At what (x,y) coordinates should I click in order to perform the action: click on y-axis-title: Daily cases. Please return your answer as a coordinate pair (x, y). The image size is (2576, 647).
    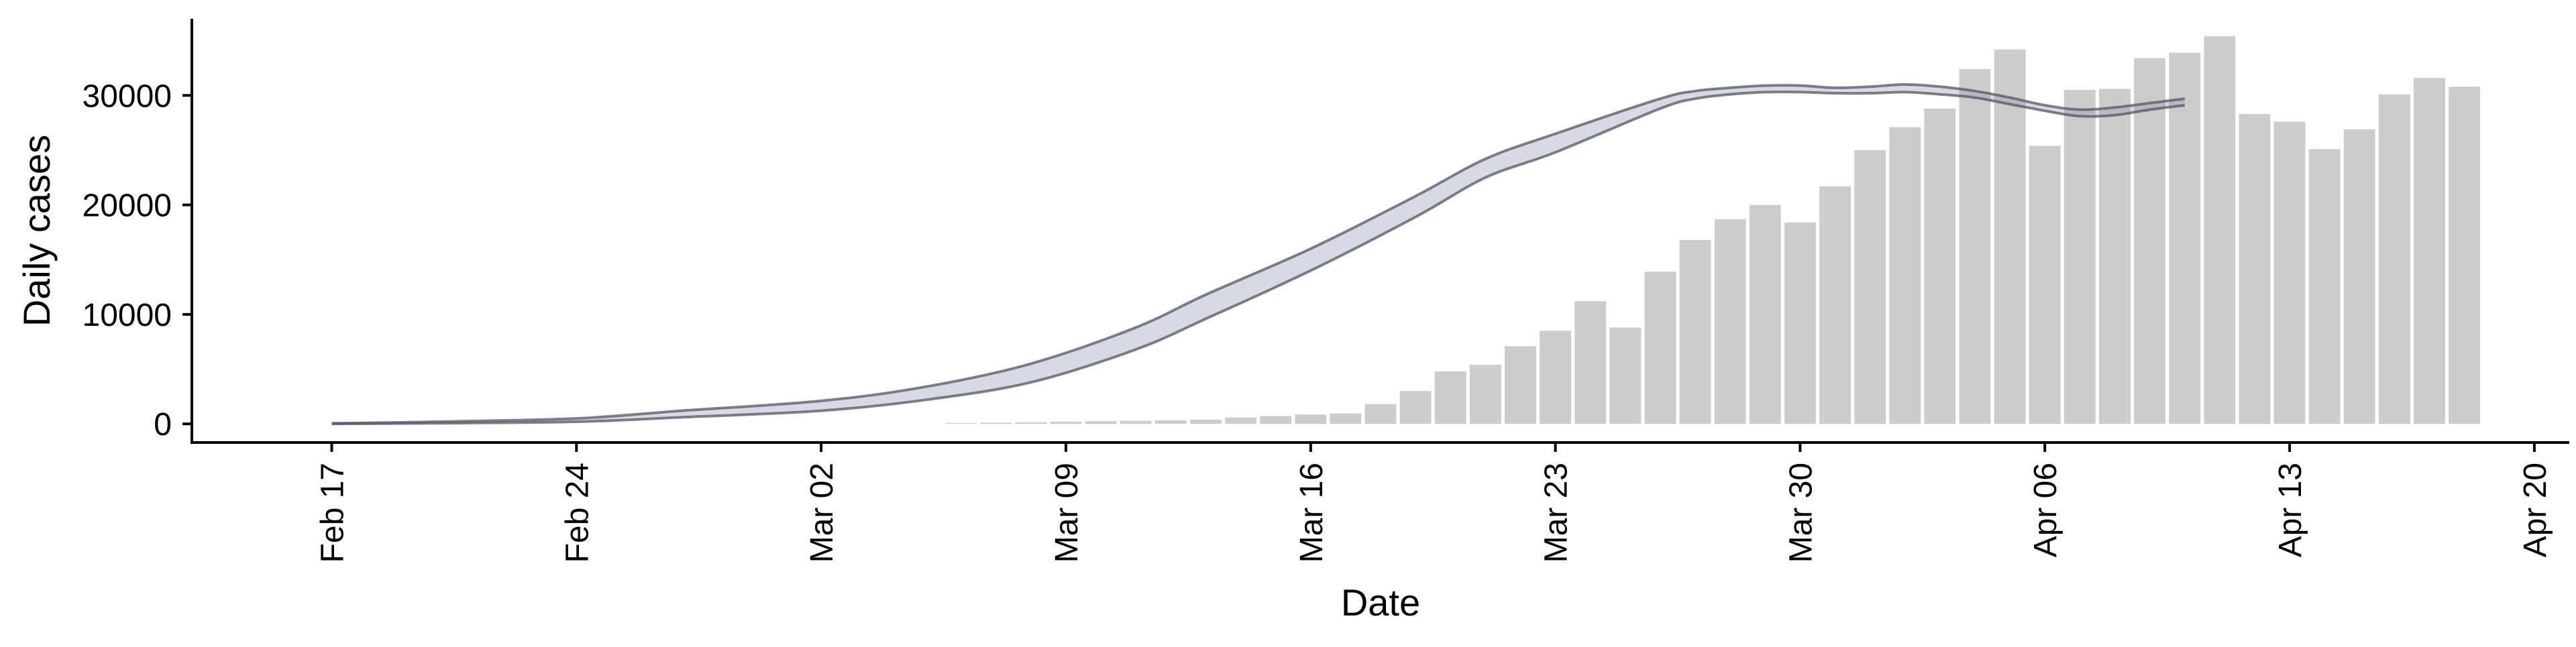
    Looking at the image, I should click on (36, 231).